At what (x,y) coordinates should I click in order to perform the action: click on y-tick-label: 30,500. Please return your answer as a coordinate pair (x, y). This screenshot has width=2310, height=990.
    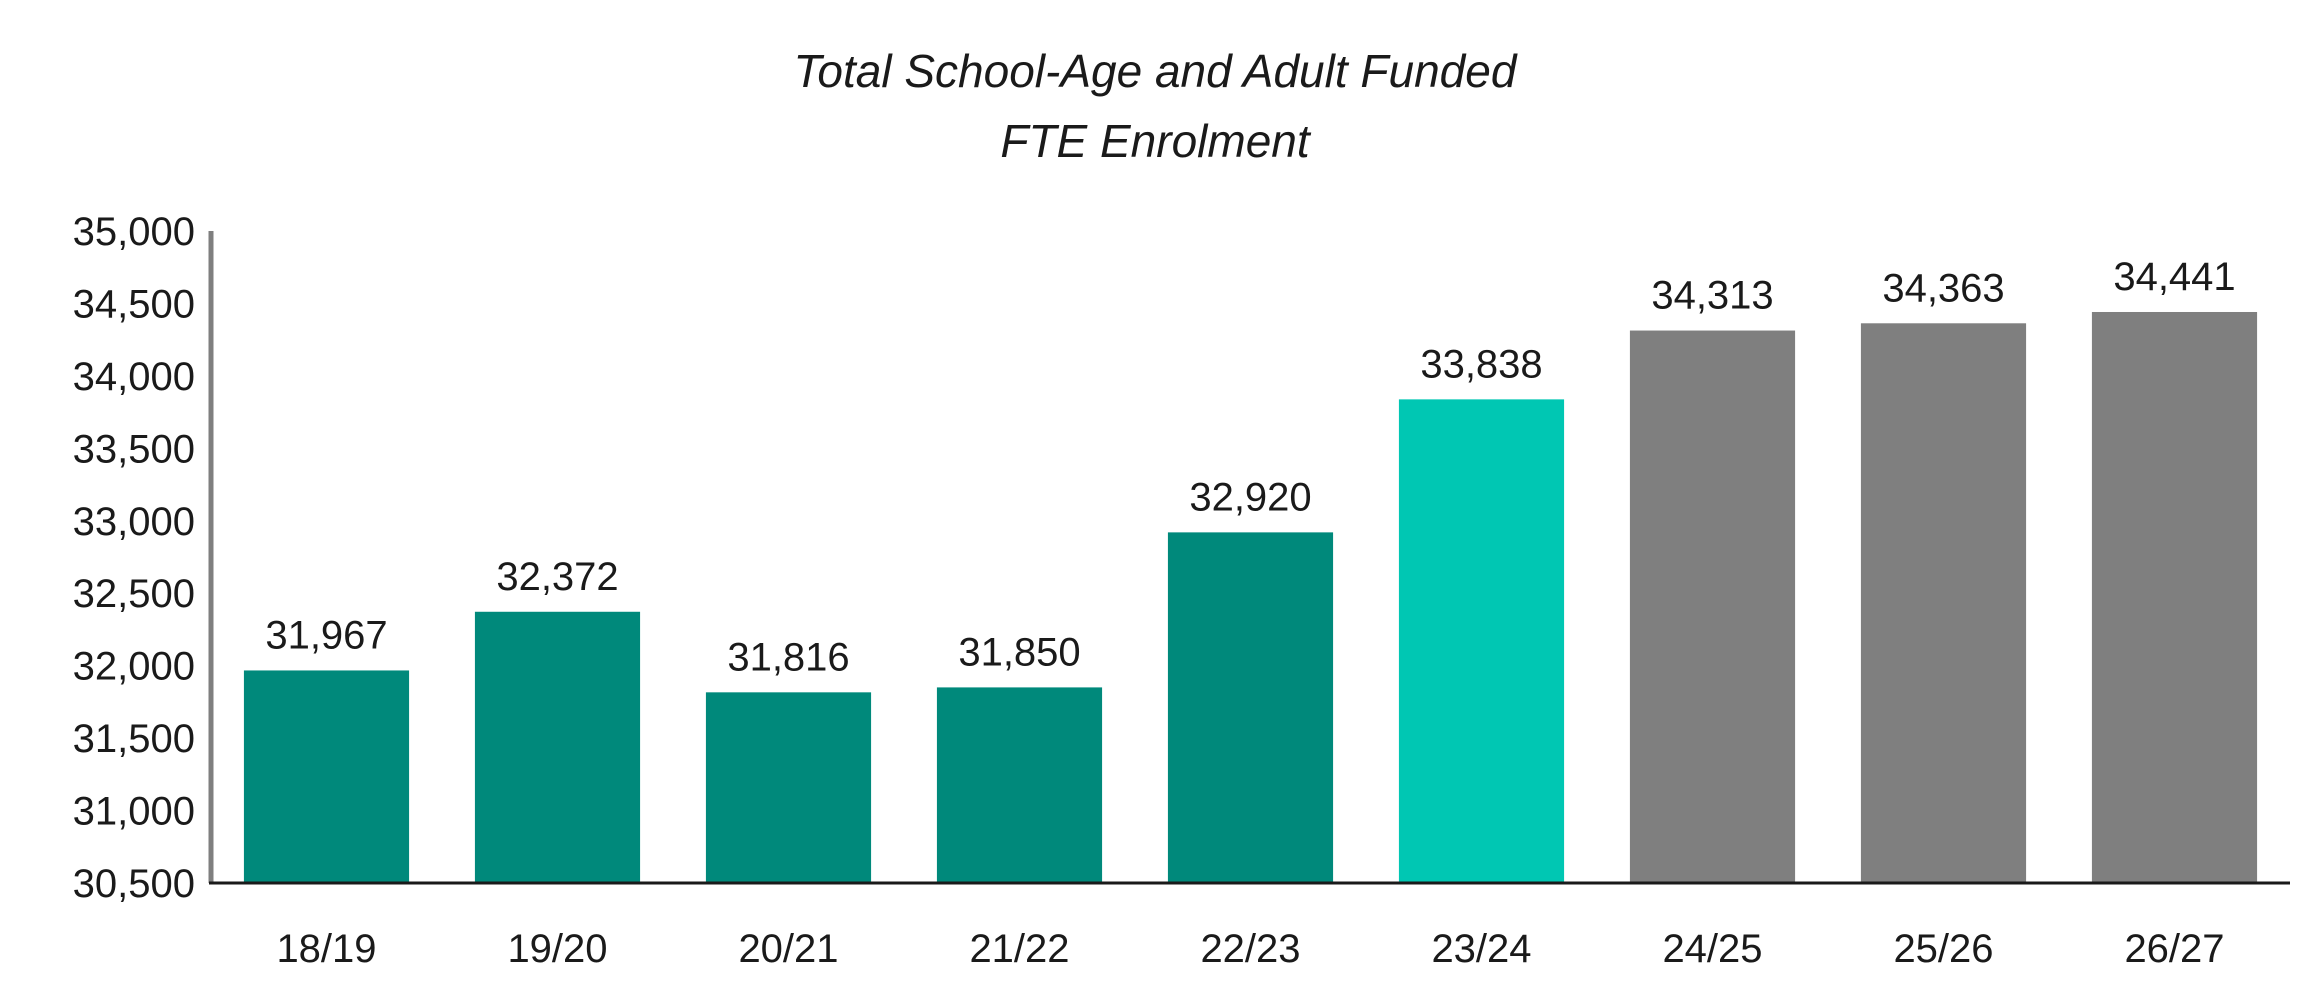
    Looking at the image, I should click on (134, 884).